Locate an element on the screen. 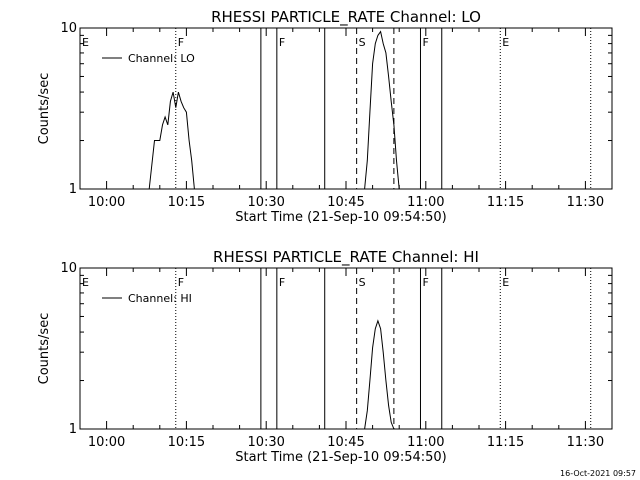 The image size is (640, 480). legend-label: Channel: LO is located at coordinates (161, 58).